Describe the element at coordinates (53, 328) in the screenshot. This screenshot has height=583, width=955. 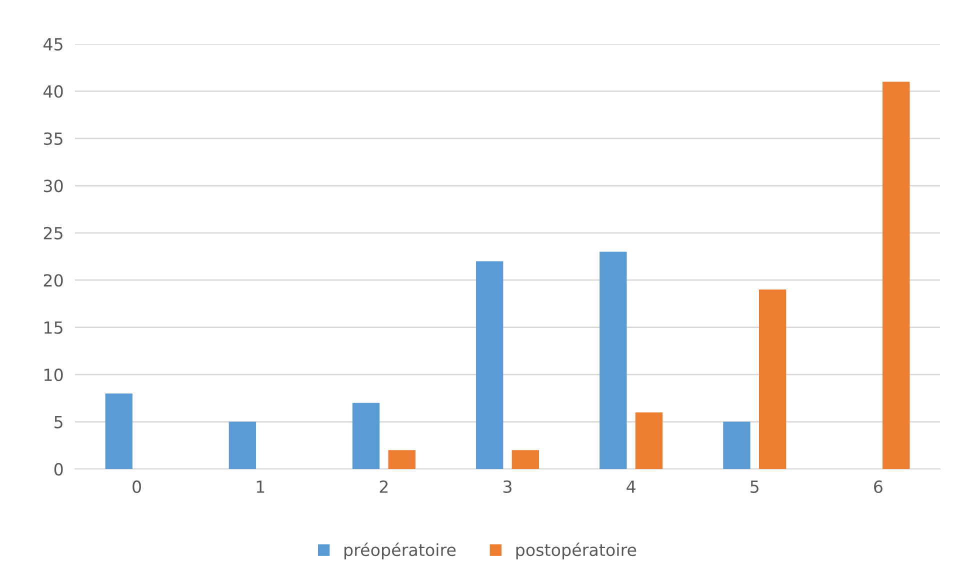
I see `y-tick-label: 15` at that location.